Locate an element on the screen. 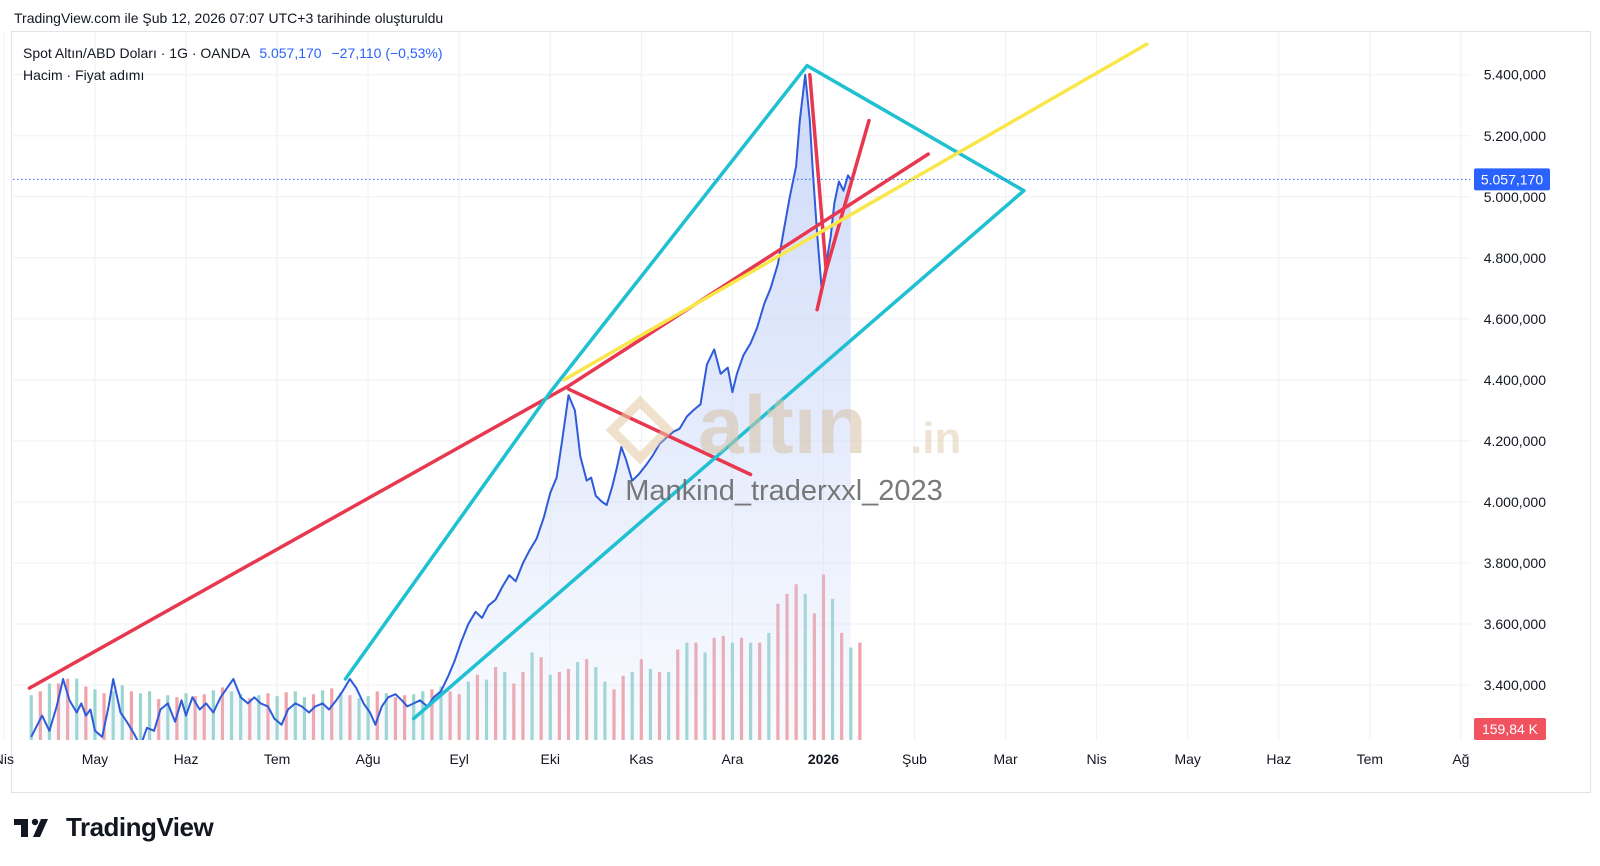 The height and width of the screenshot is (866, 1600). watermark-logo-suffix: .in is located at coordinates (935, 438).